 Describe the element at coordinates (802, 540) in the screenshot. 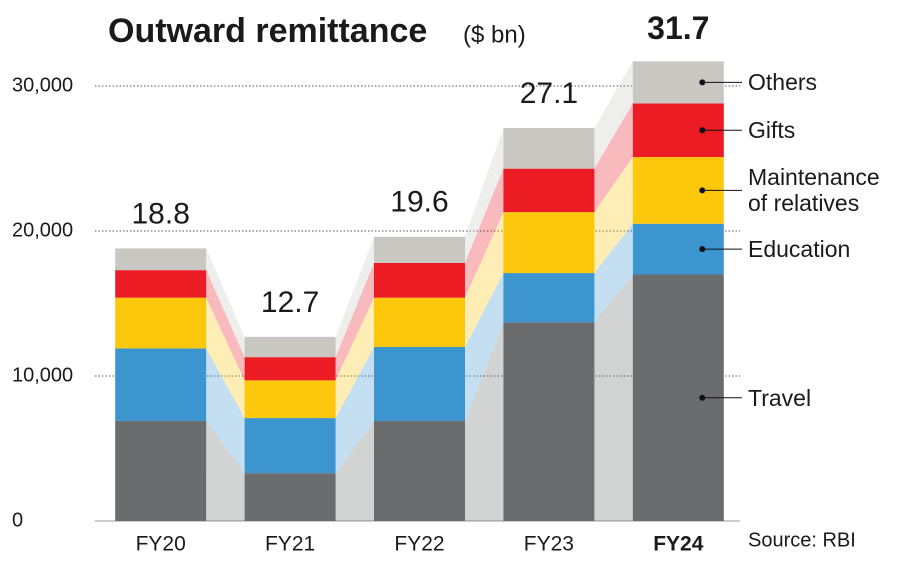

I see `source: Source: RBI` at that location.